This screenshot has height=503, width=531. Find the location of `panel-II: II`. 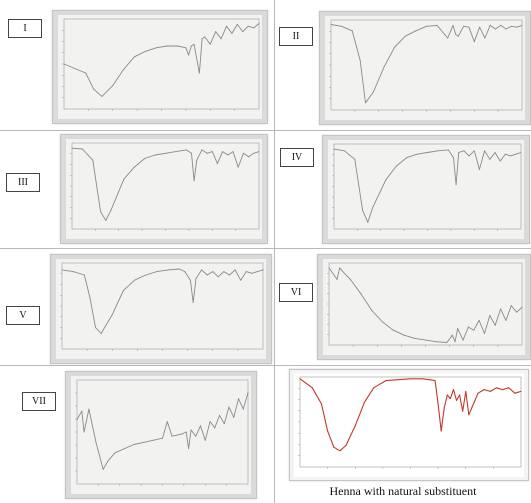

panel-II: II is located at coordinates (403, 65).